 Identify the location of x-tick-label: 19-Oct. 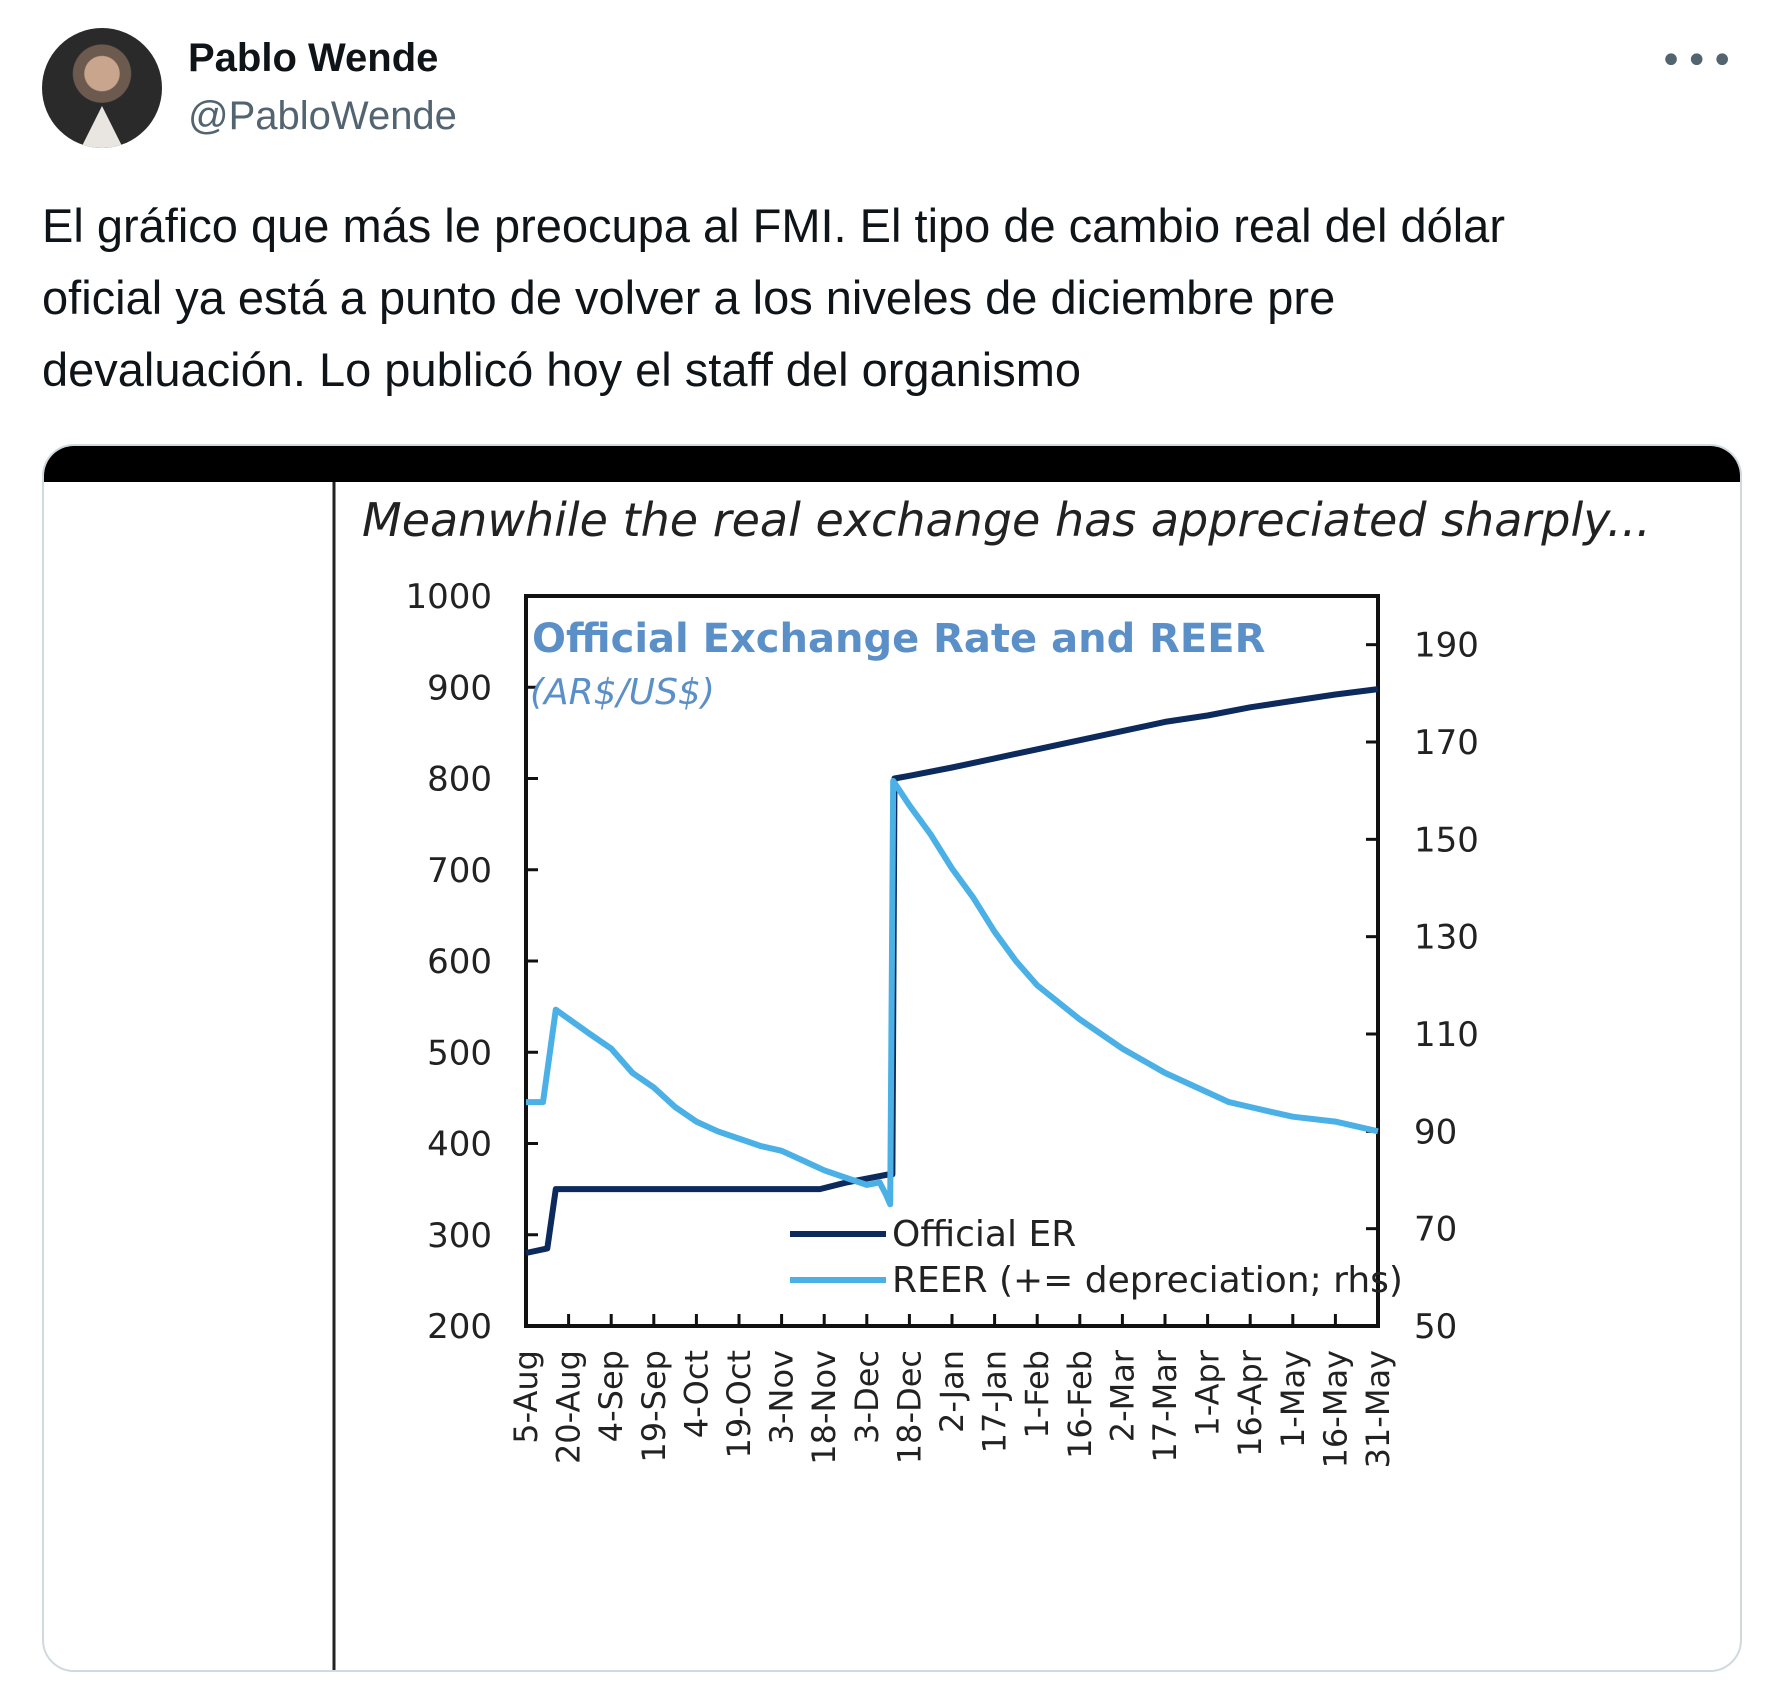
(739, 1404).